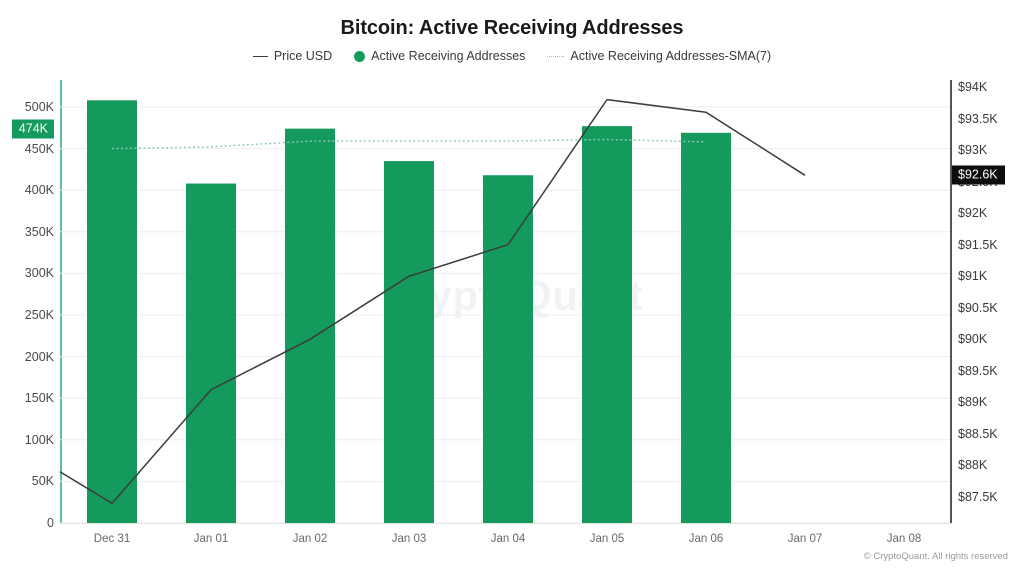 The width and height of the screenshot is (1024, 576). Describe the element at coordinates (508, 539) in the screenshot. I see `x-axis-tick: Jan 04` at that location.